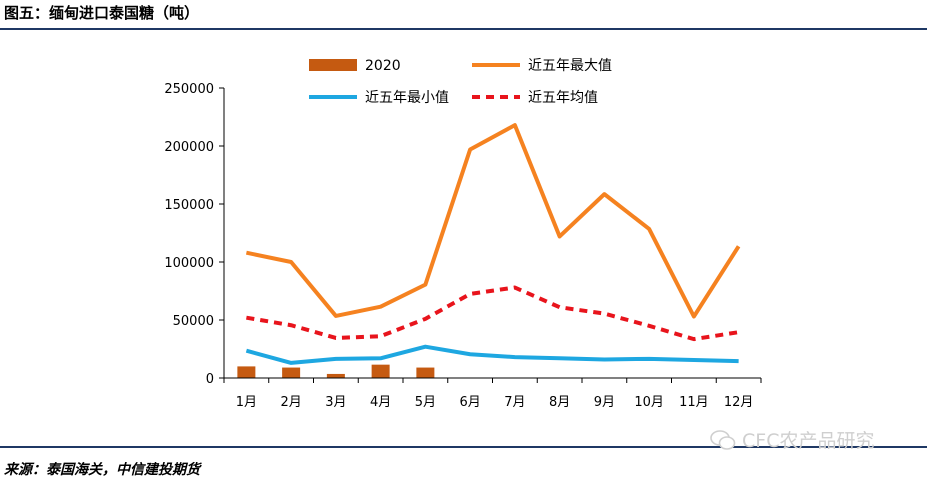 The height and width of the screenshot is (483, 927). Describe the element at coordinates (189, 263) in the screenshot. I see `y-tick-label: 100000` at that location.